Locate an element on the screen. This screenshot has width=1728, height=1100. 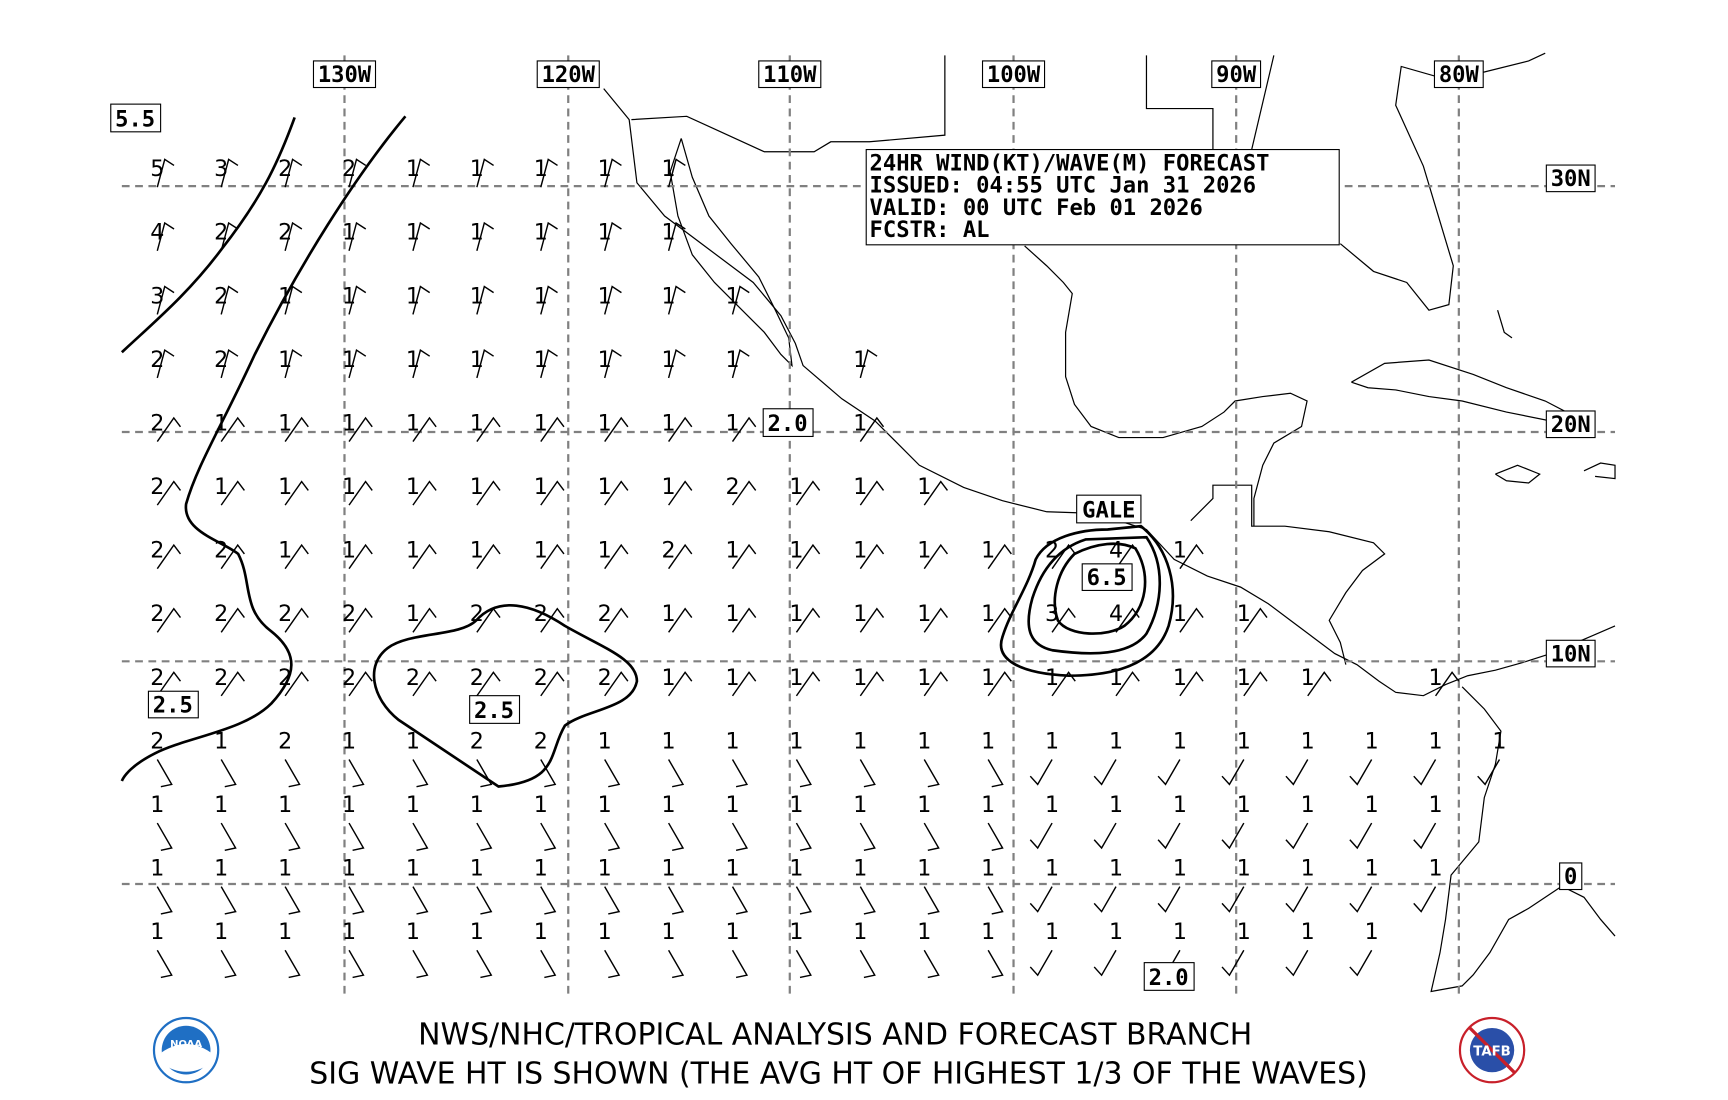
lon-label: 110W is located at coordinates (790, 75).